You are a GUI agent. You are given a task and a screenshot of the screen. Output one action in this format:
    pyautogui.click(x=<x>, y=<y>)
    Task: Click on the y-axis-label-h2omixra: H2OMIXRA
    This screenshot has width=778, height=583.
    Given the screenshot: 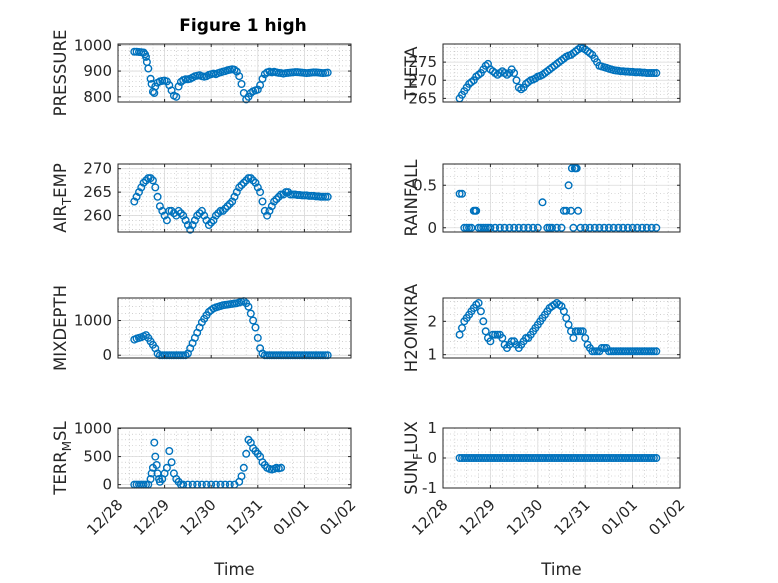 What is the action you would take?
    pyautogui.click(x=411, y=327)
    